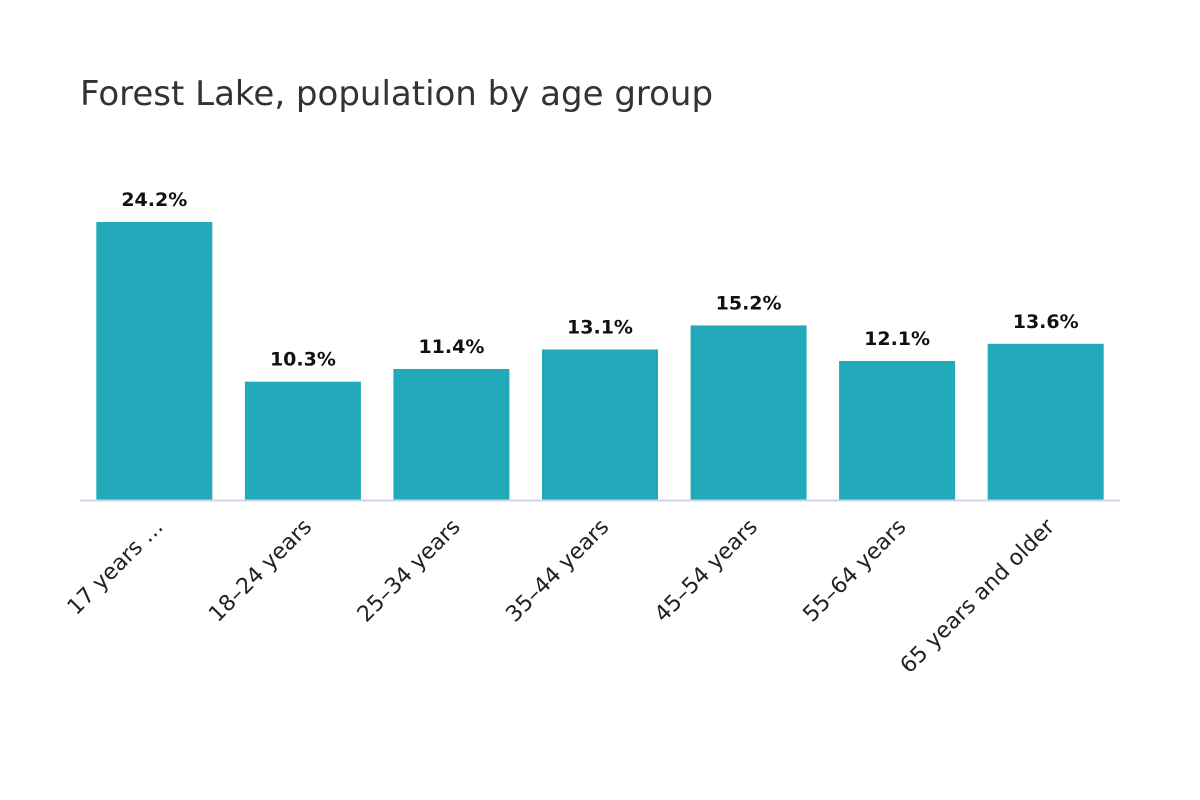  I want to click on x-tick-label: 65 years and older, so click(978, 596).